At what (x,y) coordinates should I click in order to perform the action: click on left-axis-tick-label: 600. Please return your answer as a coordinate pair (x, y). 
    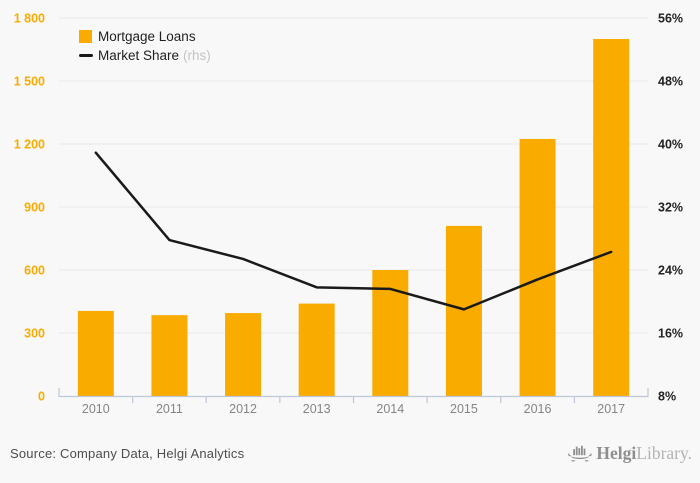
    Looking at the image, I should click on (34, 271).